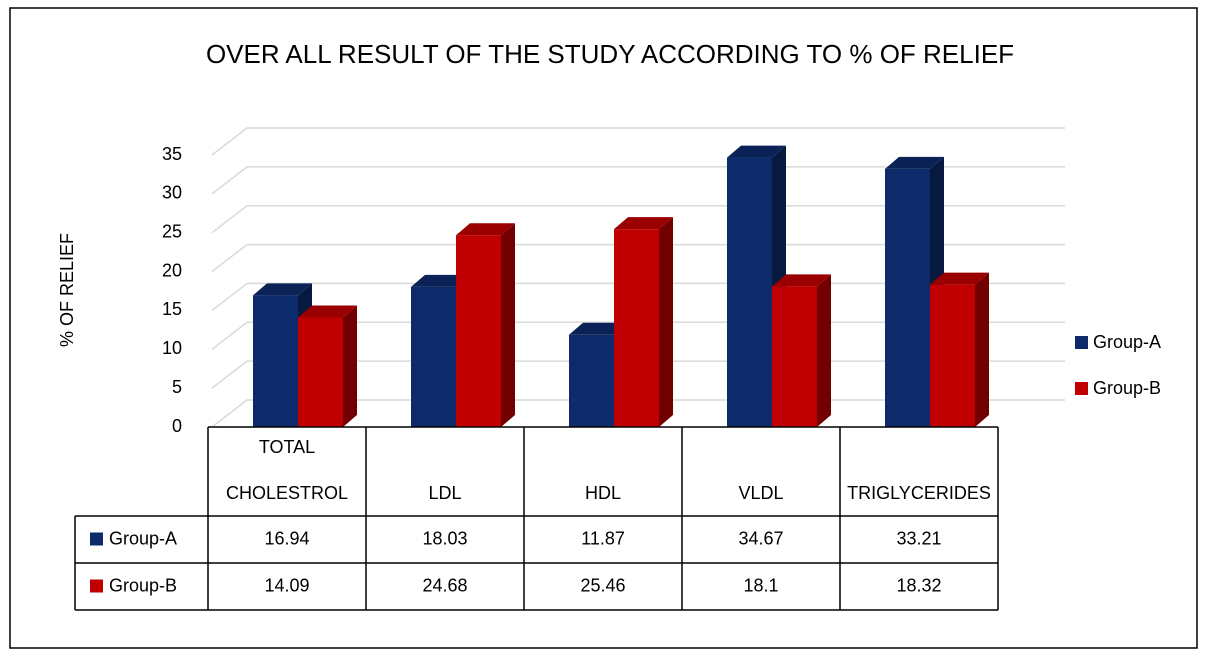  I want to click on y-tick-label: 30, so click(172, 193).